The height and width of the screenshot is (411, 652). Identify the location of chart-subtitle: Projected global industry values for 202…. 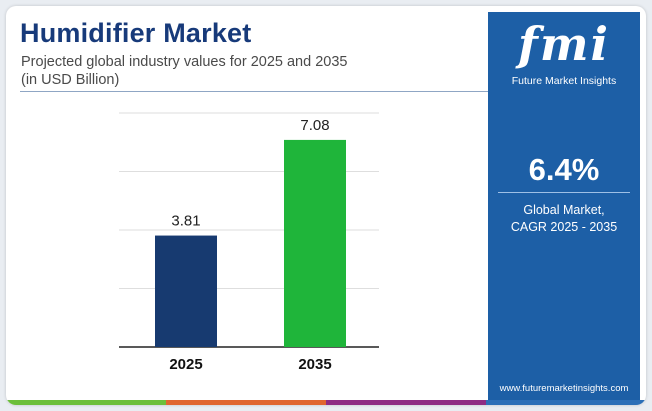
(184, 71).